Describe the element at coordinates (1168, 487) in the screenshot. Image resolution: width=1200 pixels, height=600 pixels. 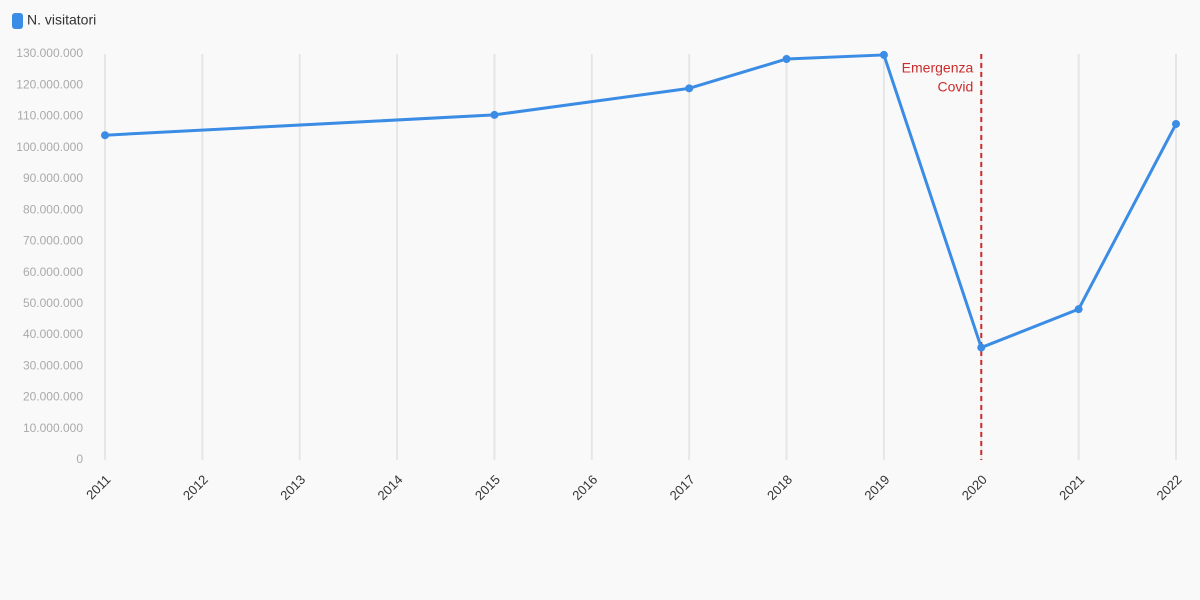
I see `x-tick-label: 2022` at that location.